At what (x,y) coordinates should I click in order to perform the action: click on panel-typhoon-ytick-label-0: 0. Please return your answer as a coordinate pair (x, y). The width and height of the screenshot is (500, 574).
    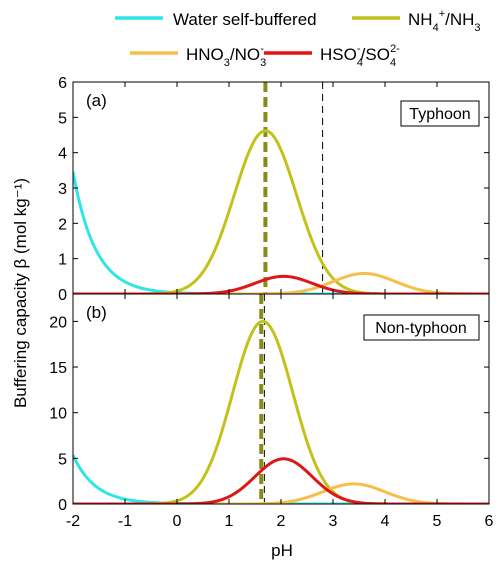
    Looking at the image, I should click on (62, 295).